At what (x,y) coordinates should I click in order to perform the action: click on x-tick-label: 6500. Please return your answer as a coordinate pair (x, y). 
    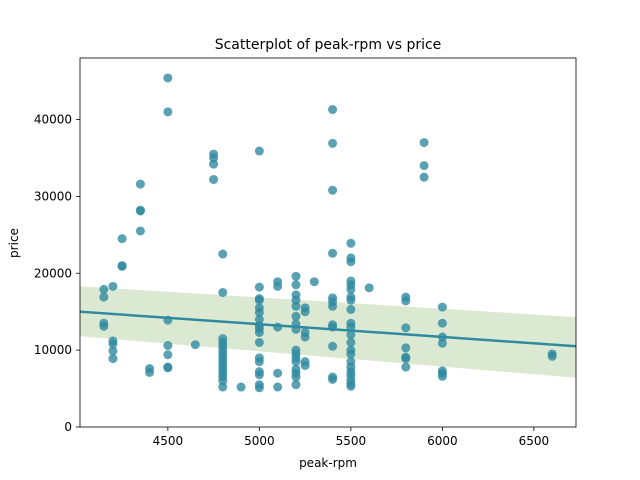
    Looking at the image, I should click on (534, 441).